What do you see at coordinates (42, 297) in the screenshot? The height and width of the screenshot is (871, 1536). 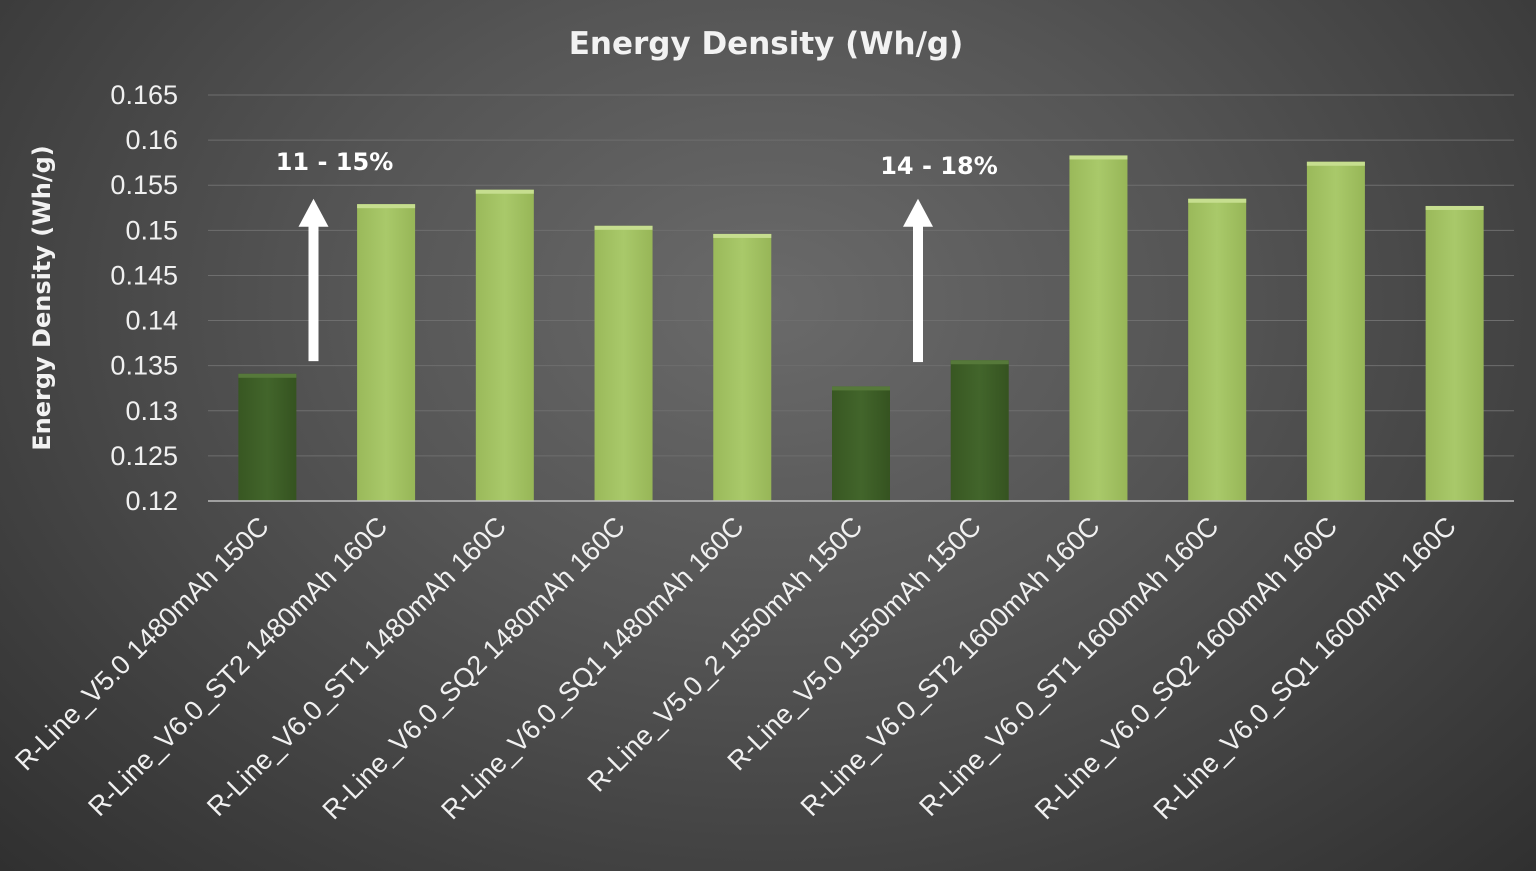 I see `y-axis-label: Energy Density (Wh/g)` at bounding box center [42, 297].